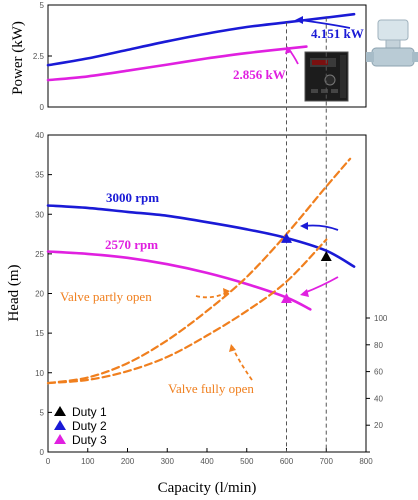 This screenshot has width=418, height=500. What do you see at coordinates (89, 426) in the screenshot?
I see `legend-label-duty-2: Duty 2` at bounding box center [89, 426].